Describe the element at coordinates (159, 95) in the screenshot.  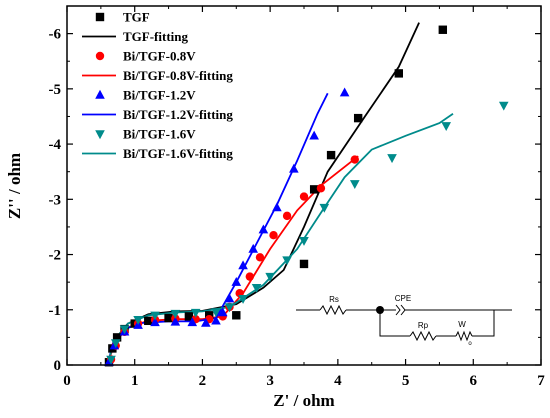
I see `legend-label: Bi/TGF-1.2V` at that location.